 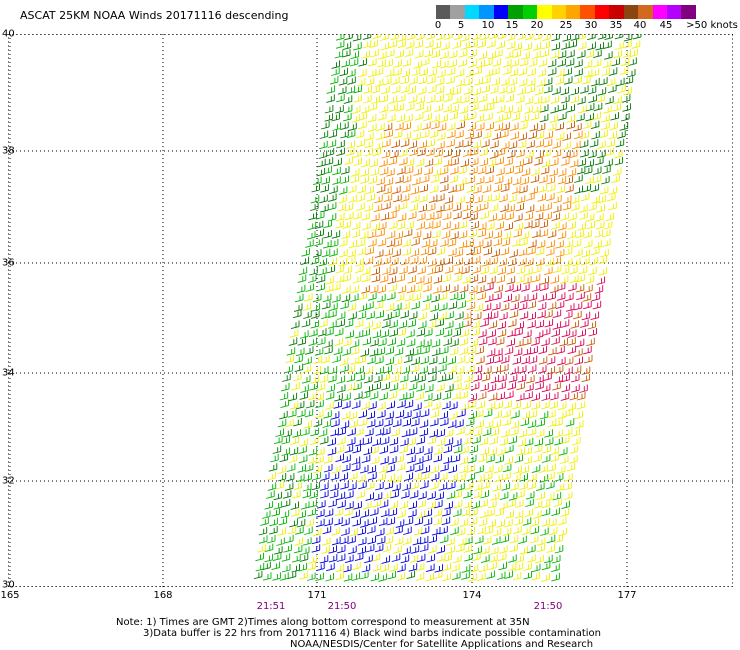 What do you see at coordinates (566, 12) in the screenshot?
I see `wind-speed-color-scale` at bounding box center [566, 12].